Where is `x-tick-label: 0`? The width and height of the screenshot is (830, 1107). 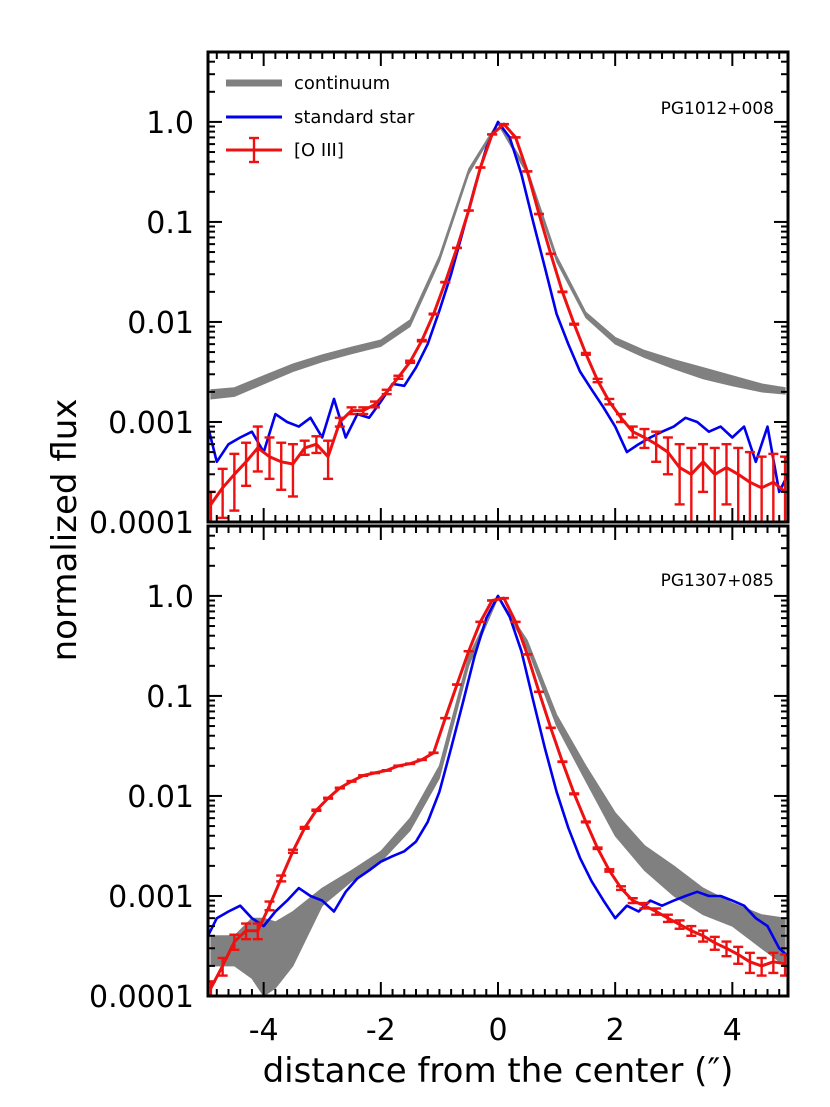
x-tick-label: 0 is located at coordinates (497, 1030).